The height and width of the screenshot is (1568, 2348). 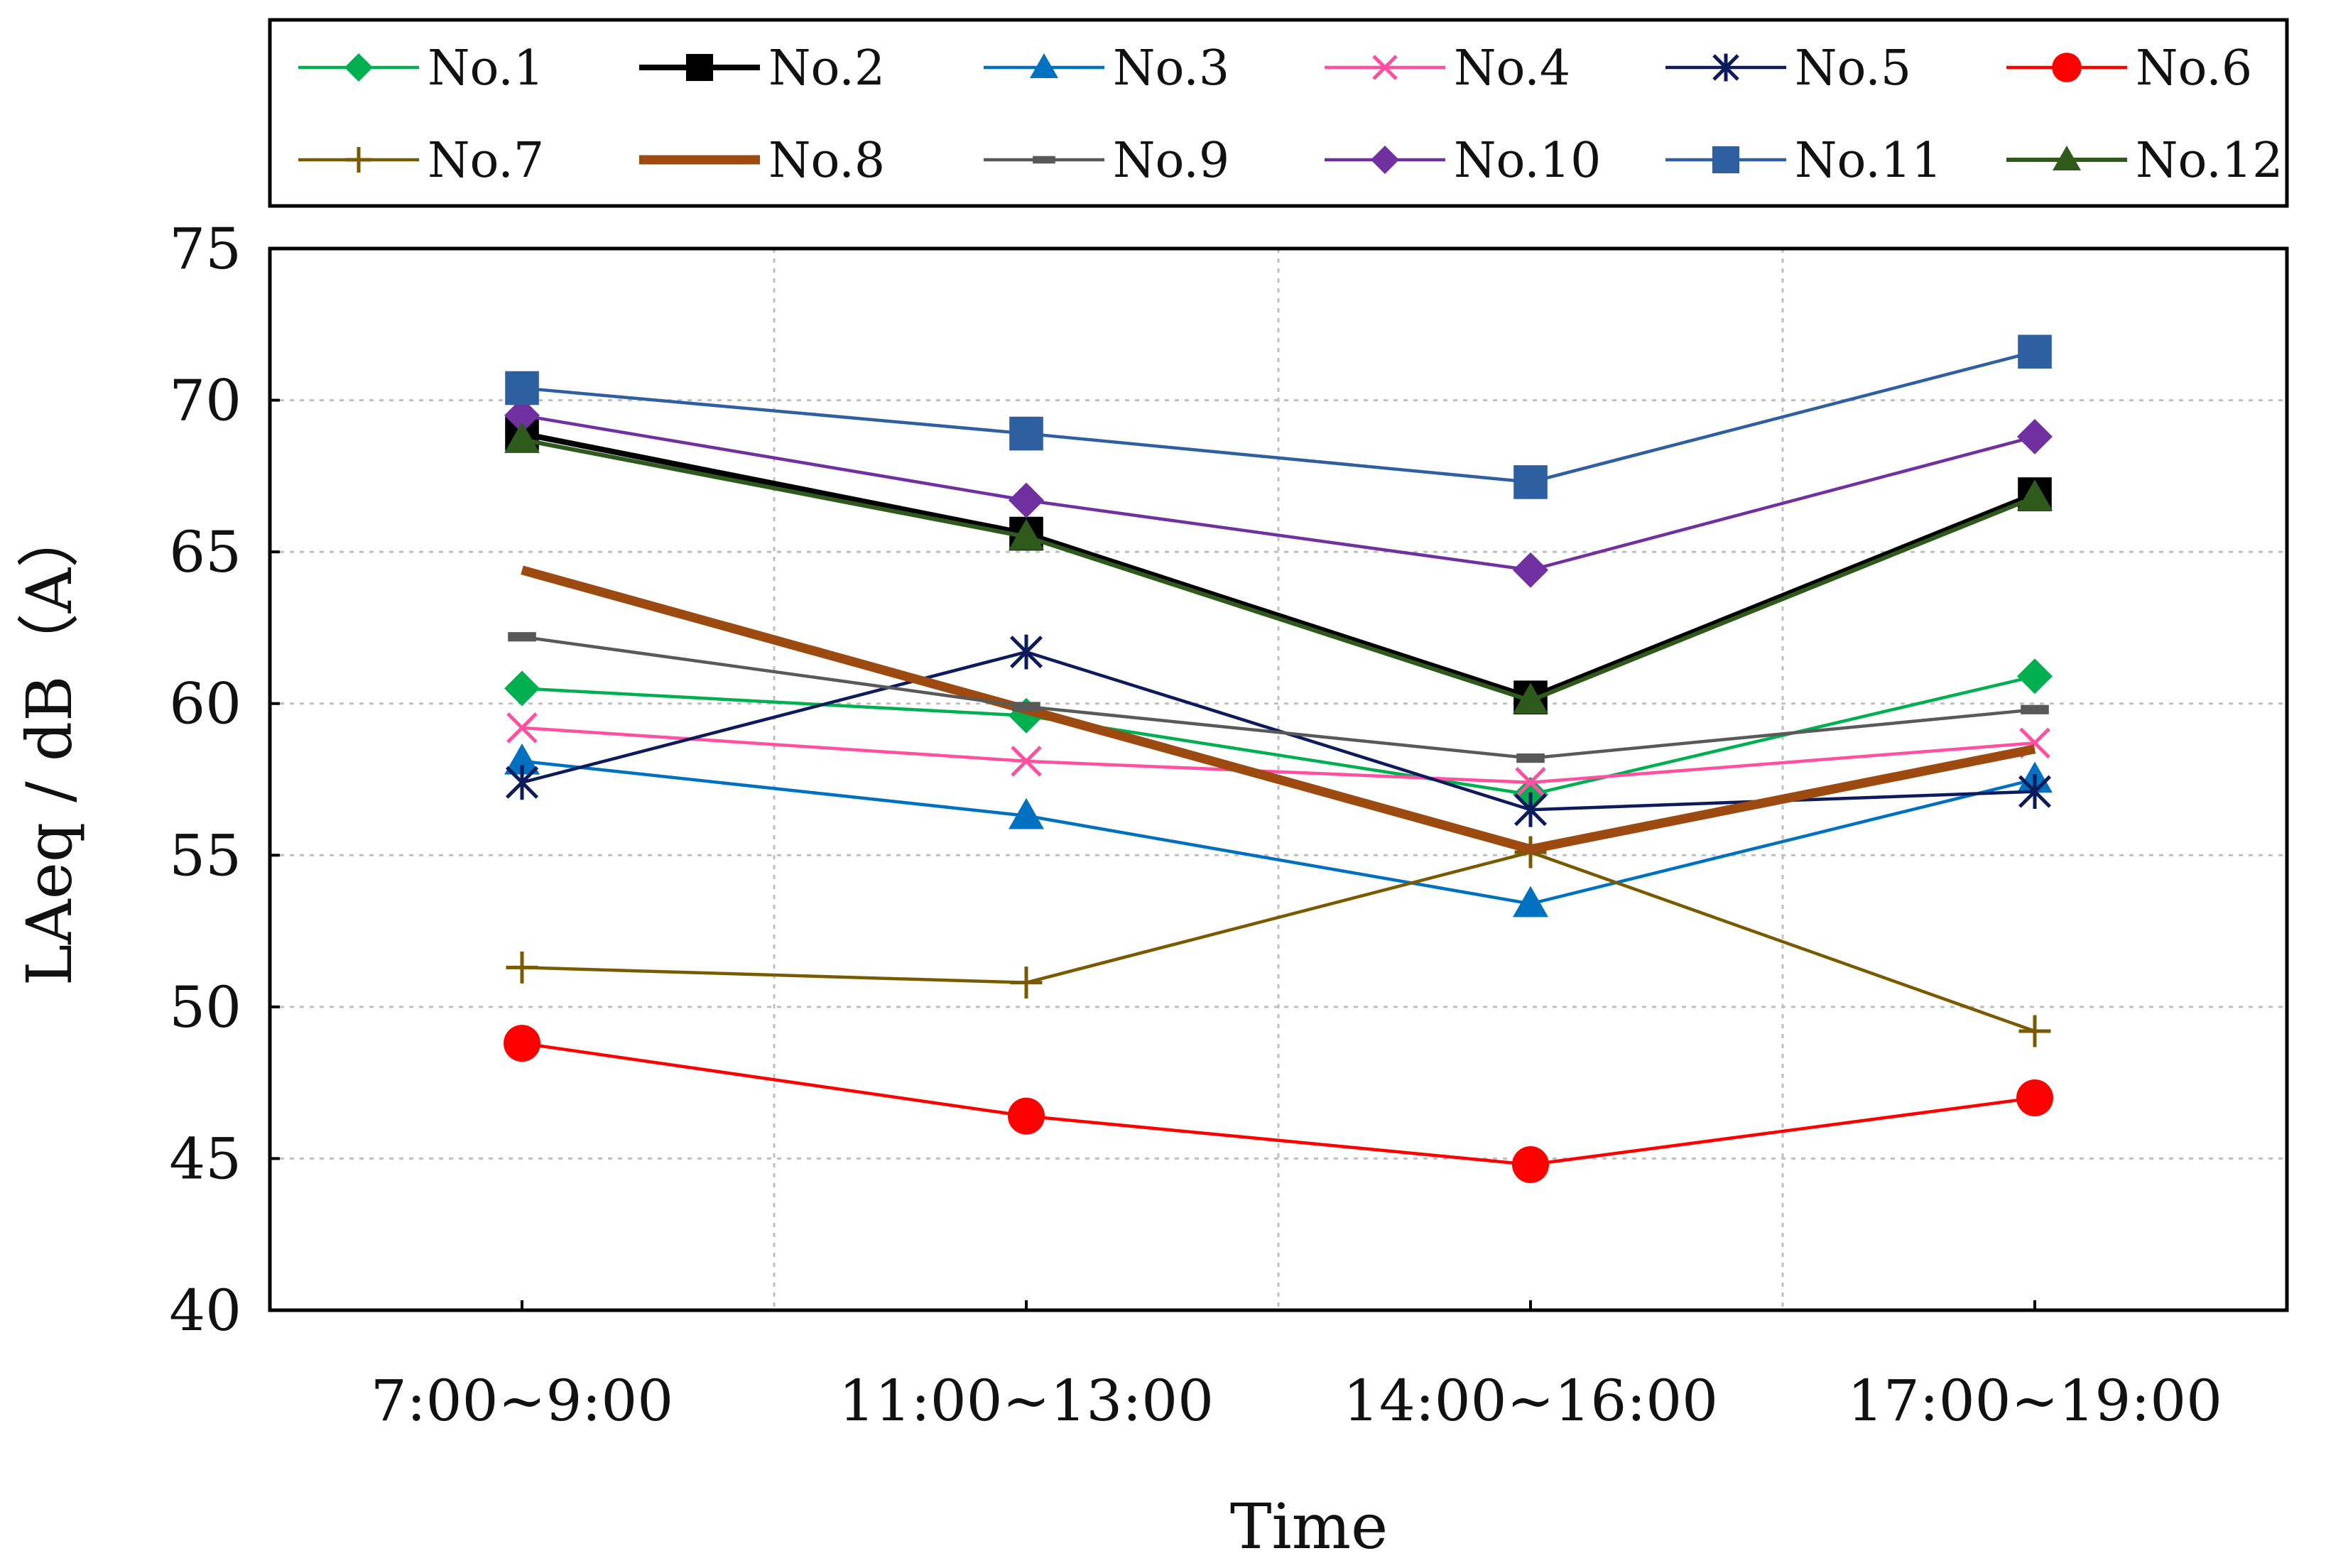 I want to click on y-tick-label: 75, so click(x=205, y=249).